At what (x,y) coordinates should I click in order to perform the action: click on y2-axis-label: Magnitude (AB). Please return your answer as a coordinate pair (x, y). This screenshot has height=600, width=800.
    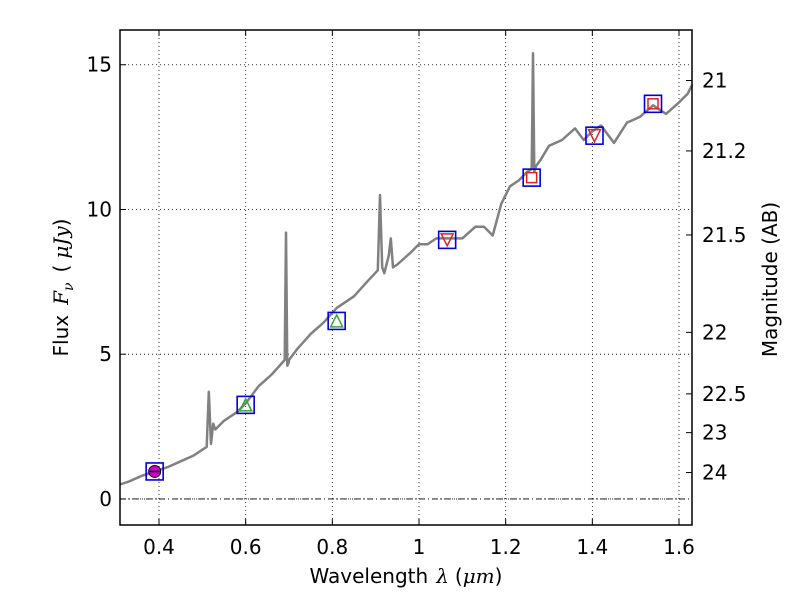
    Looking at the image, I should click on (770, 279).